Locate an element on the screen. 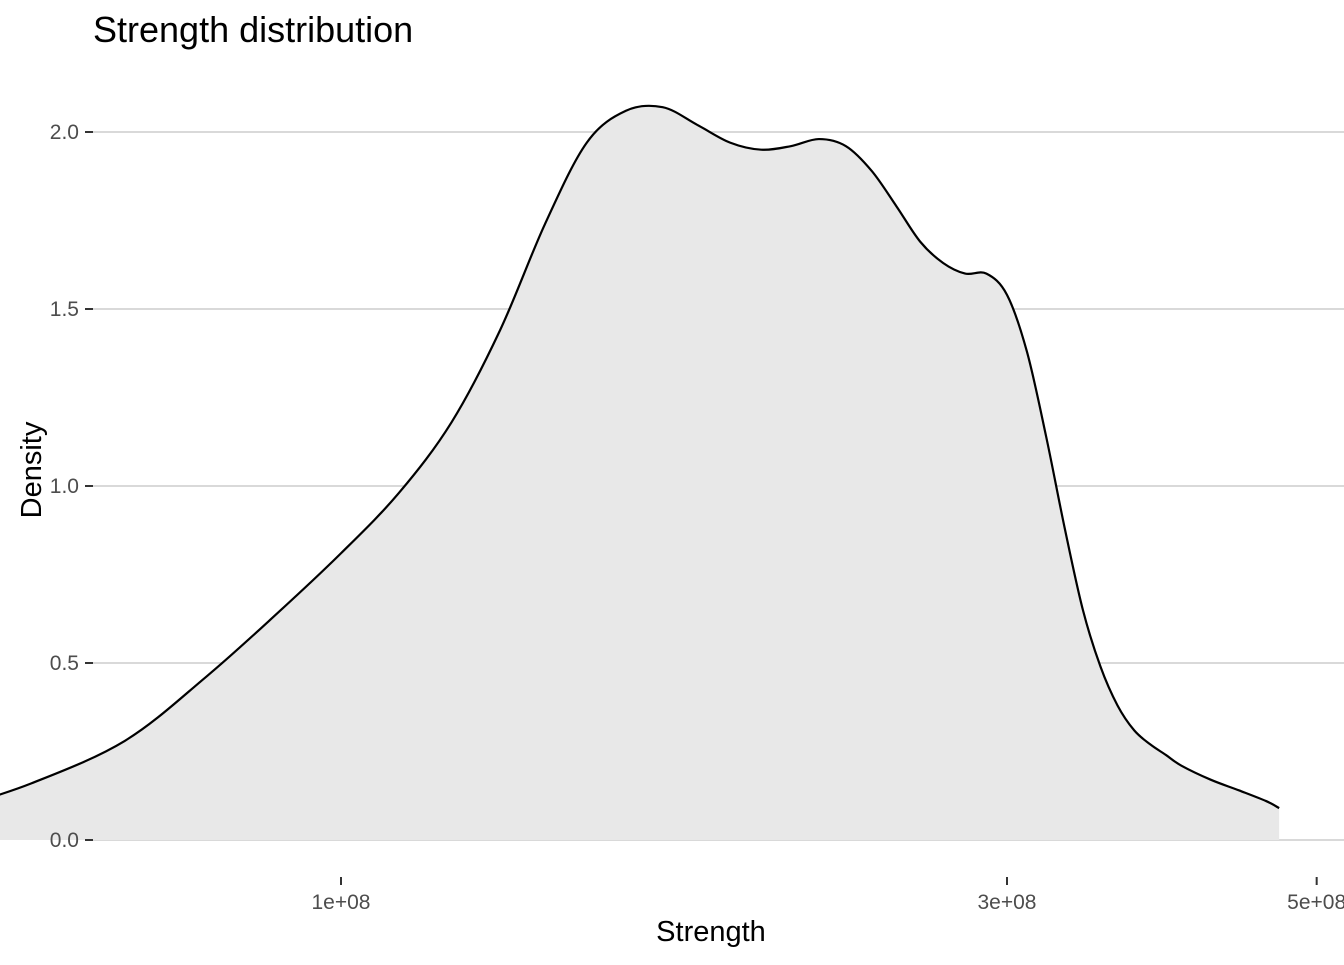 The width and height of the screenshot is (1344, 965). y-axis-title: Density is located at coordinates (32, 469).